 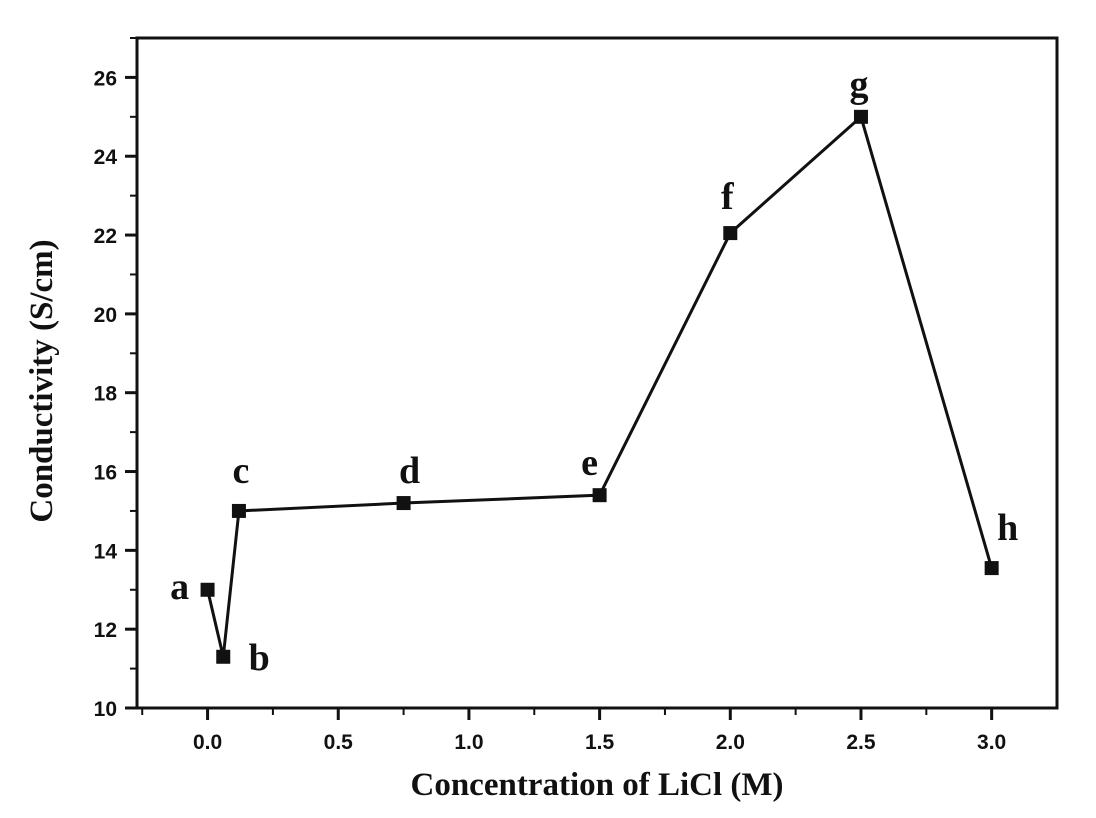 What do you see at coordinates (339, 742) in the screenshot?
I see `x-tick-label: 0.5` at bounding box center [339, 742].